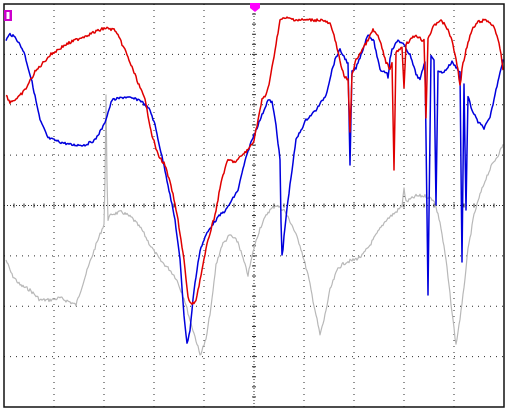 The height and width of the screenshot is (411, 508). What do you see at coordinates (255, 7) in the screenshot?
I see `trigger-position-marker-icon` at bounding box center [255, 7].